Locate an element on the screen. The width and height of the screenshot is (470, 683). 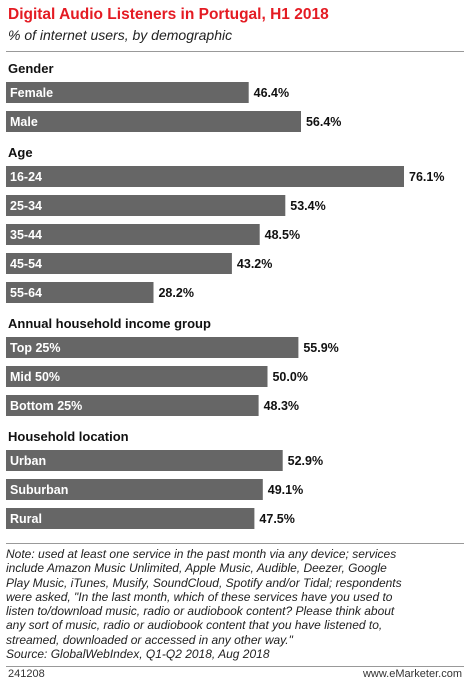
group-title: Annual household income group is located at coordinates (109, 323).